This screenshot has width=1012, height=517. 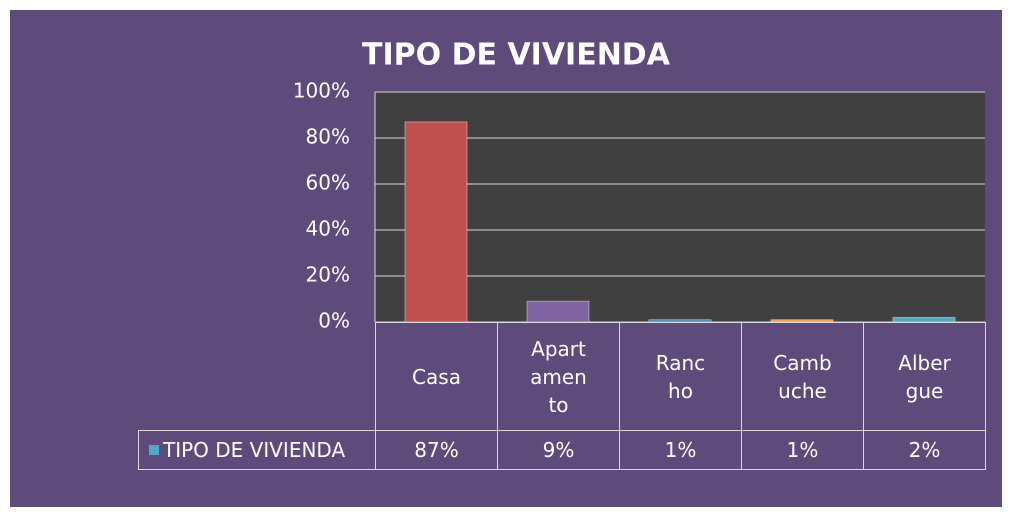 I want to click on y-tick-label: 100%, so click(x=321, y=91).